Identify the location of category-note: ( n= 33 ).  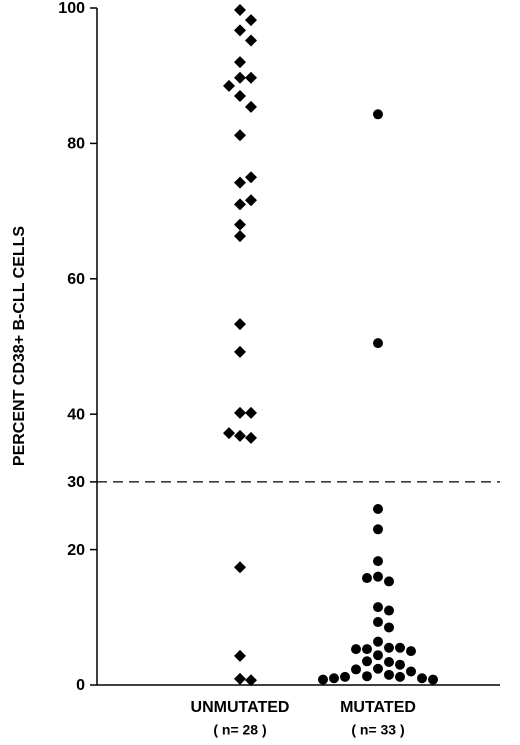
(377, 730).